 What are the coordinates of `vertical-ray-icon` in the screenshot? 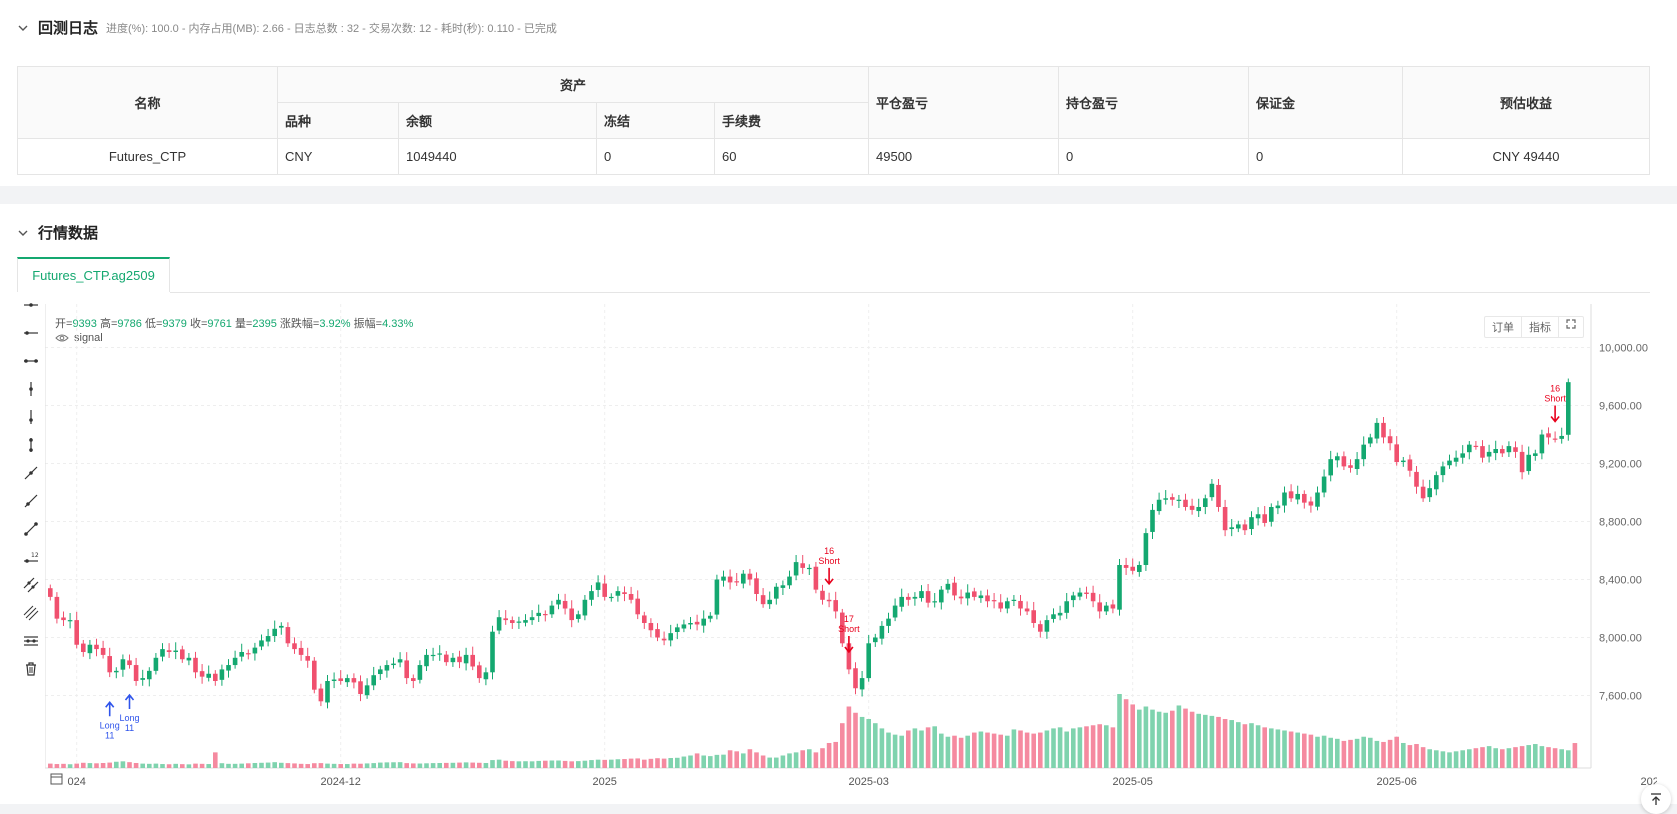 It's located at (31, 417).